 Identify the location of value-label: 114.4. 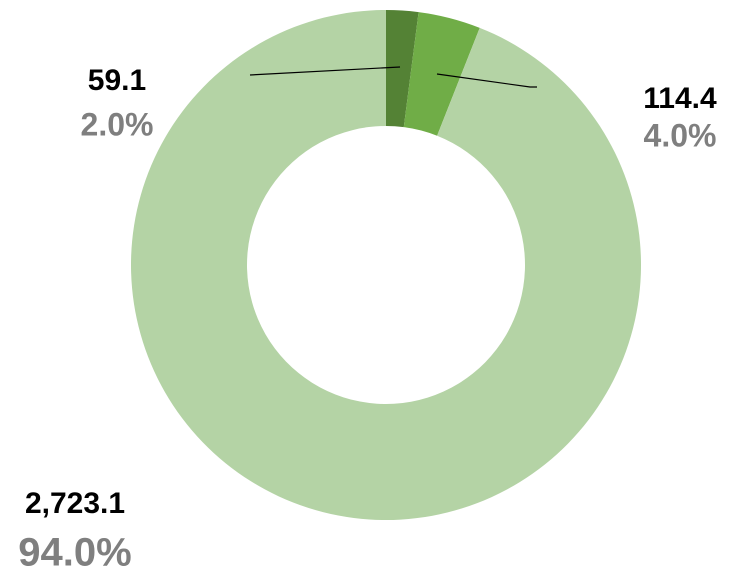
(680, 98).